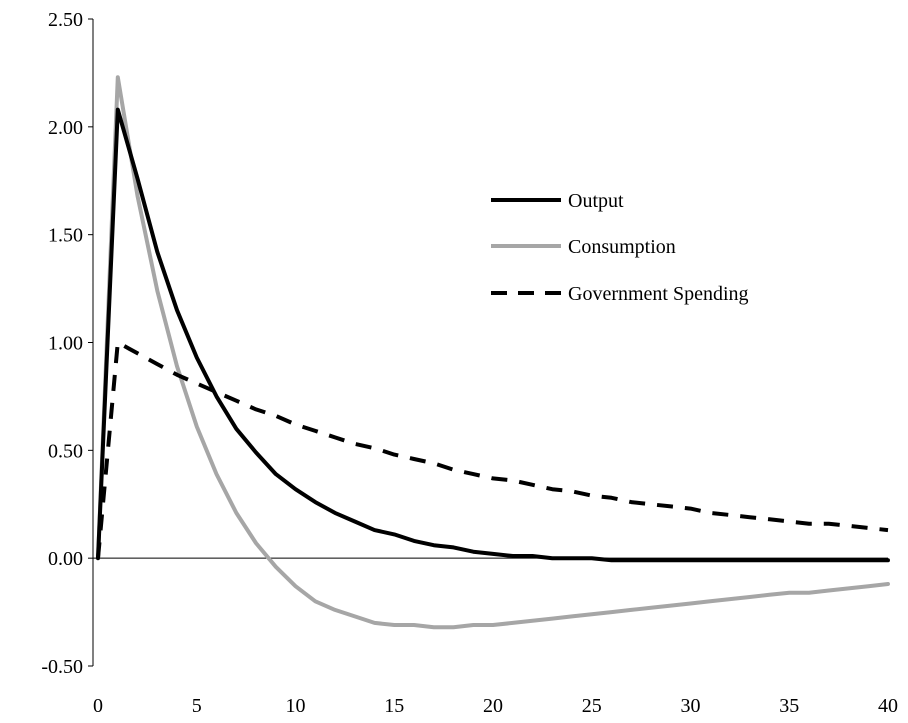 The width and height of the screenshot is (908, 723). I want to click on x-tick-label: 40, so click(888, 706).